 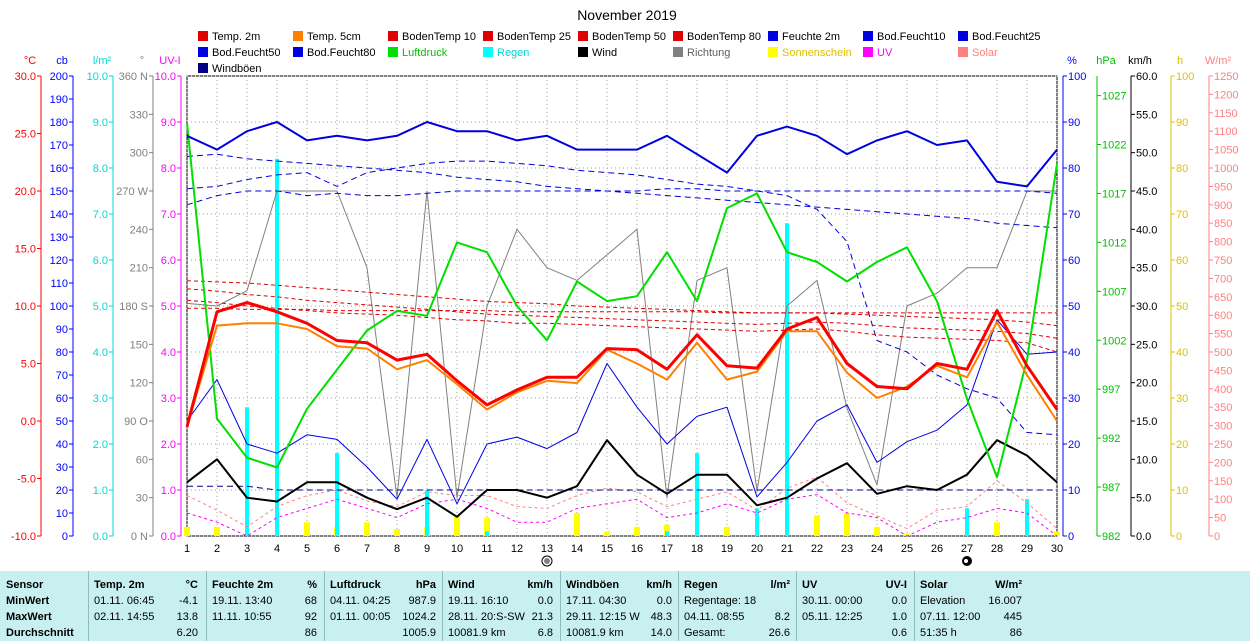 I want to click on x-tick-label: 22, so click(x=817, y=549).